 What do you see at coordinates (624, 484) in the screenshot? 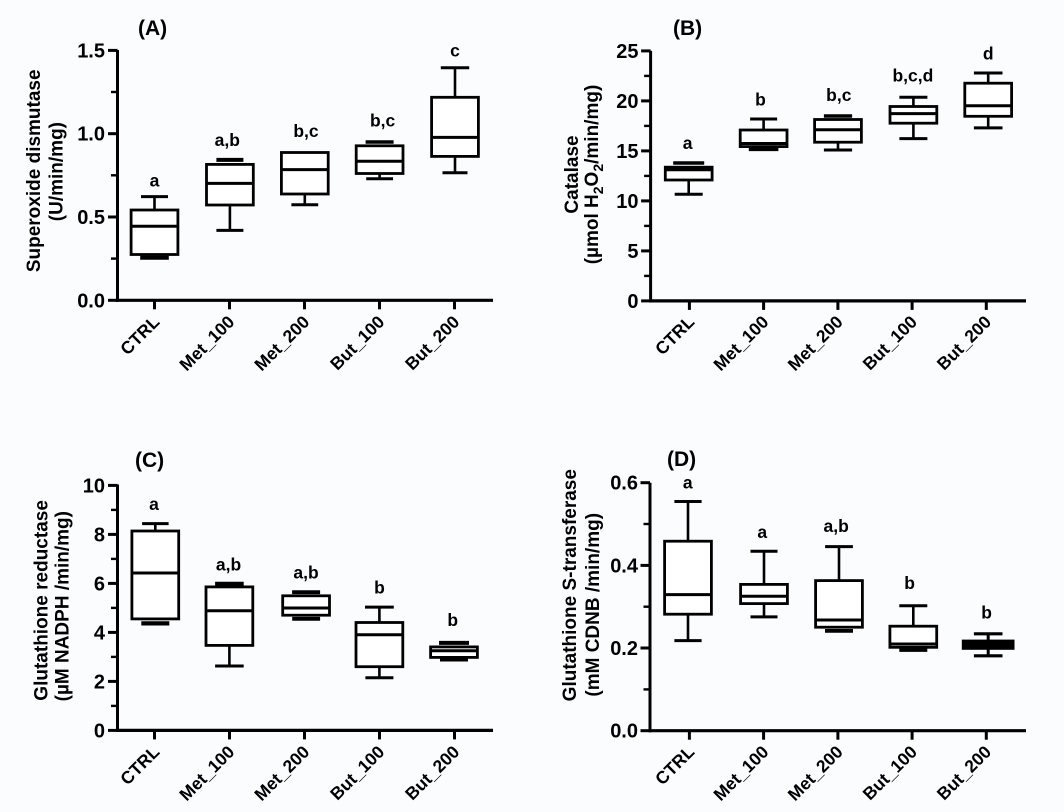
I see `svg-text: 0.6` at bounding box center [624, 484].